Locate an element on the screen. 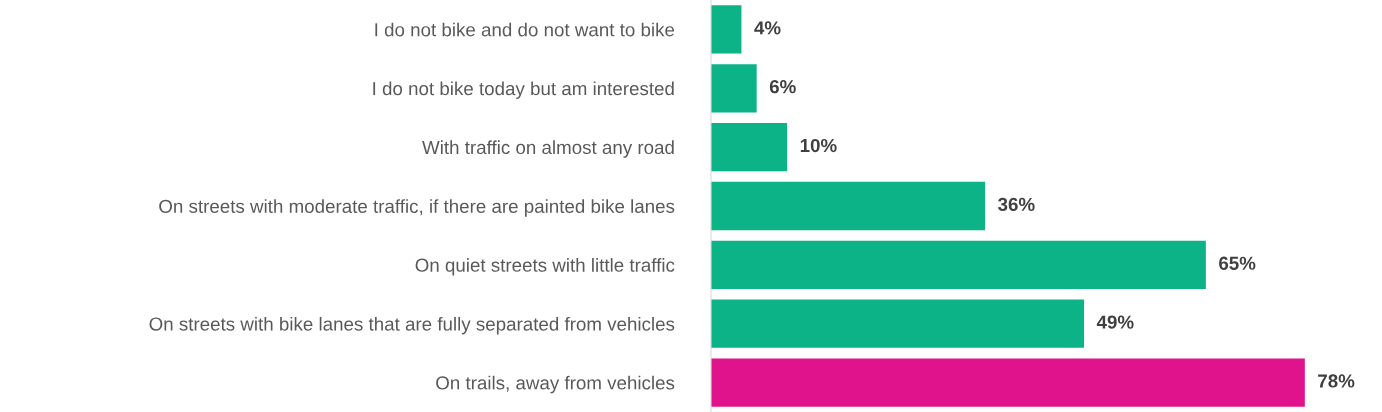  data-label: 4% is located at coordinates (767, 28).